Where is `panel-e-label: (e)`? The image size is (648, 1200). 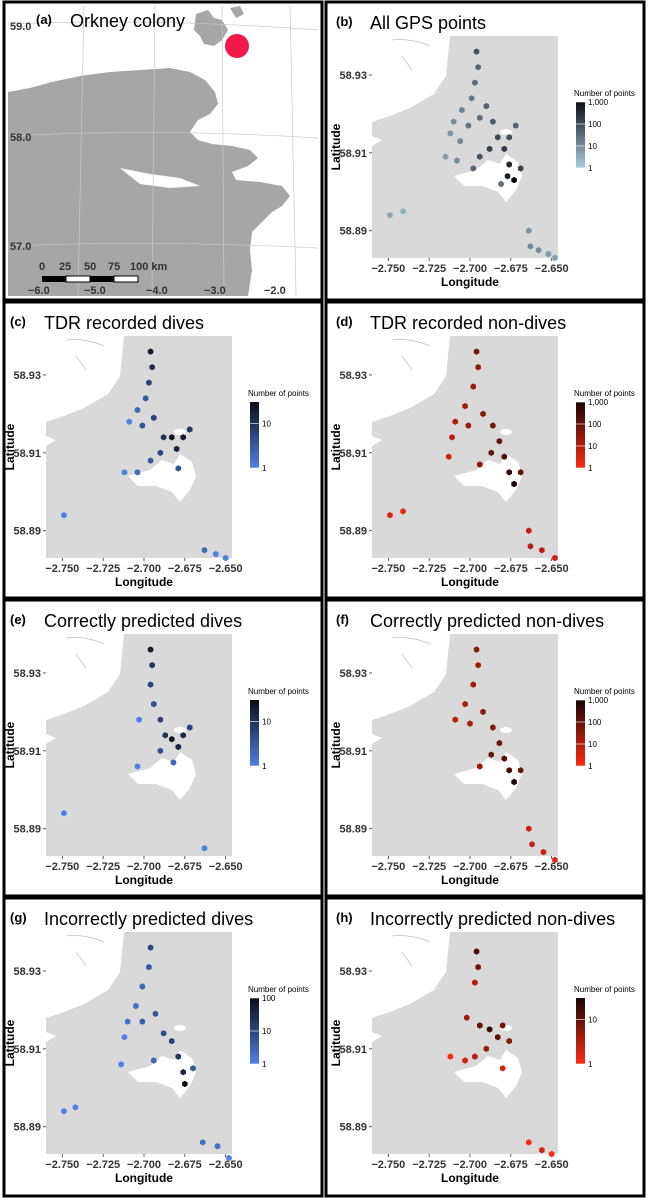 panel-e-label: (e) is located at coordinates (18, 619).